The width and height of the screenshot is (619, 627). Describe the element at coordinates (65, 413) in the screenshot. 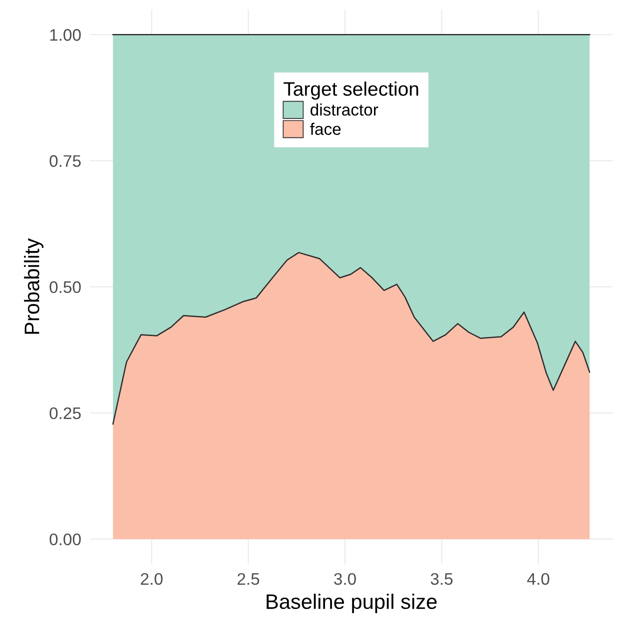

I see `y-tick-label: 0.25` at that location.